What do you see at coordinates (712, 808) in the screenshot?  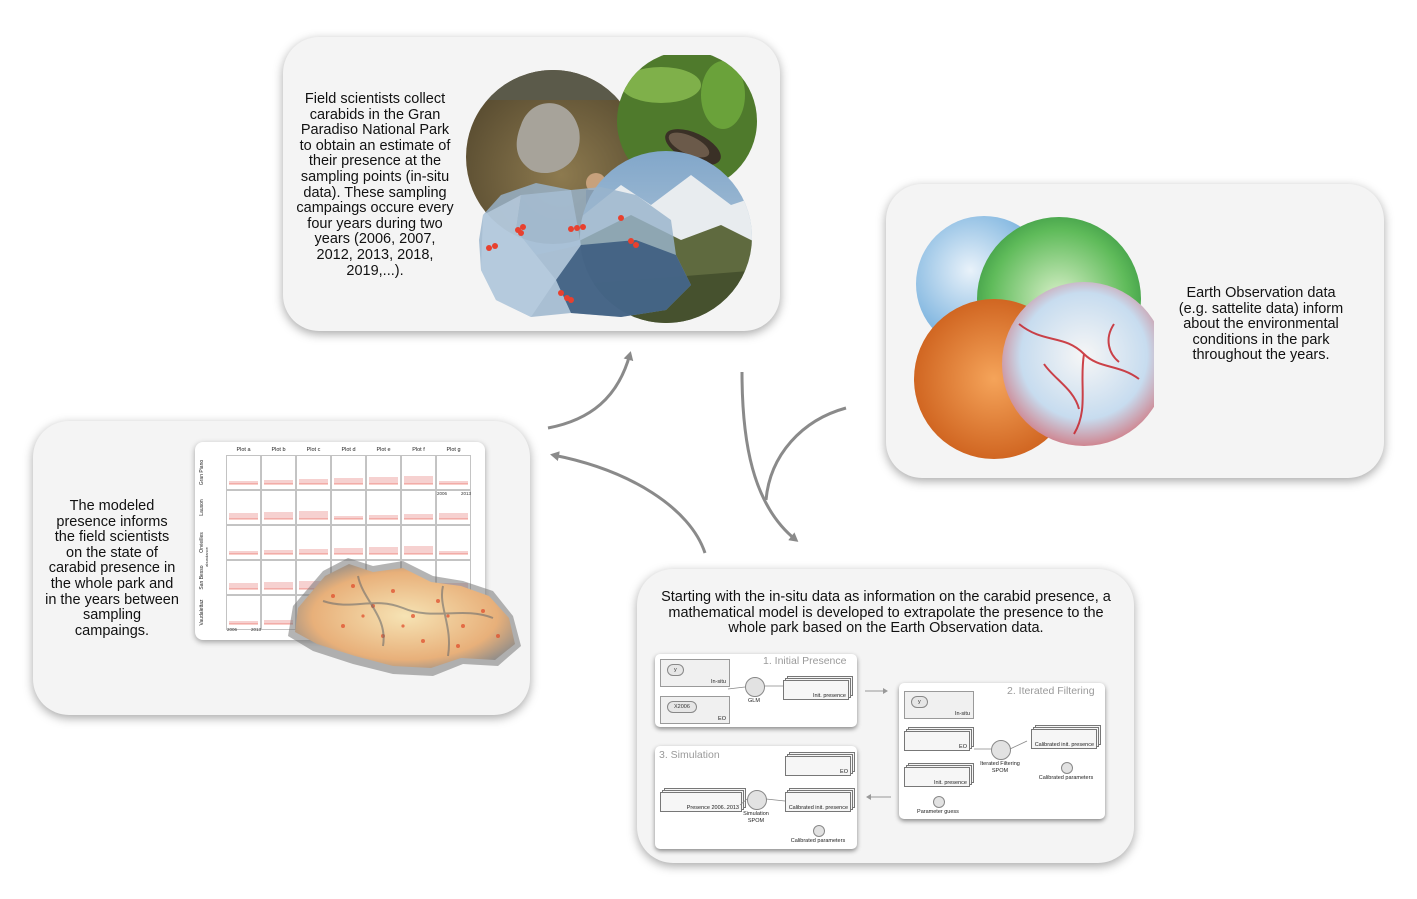 I see `simulation-presence-label: Presence 2006..2013` at bounding box center [712, 808].